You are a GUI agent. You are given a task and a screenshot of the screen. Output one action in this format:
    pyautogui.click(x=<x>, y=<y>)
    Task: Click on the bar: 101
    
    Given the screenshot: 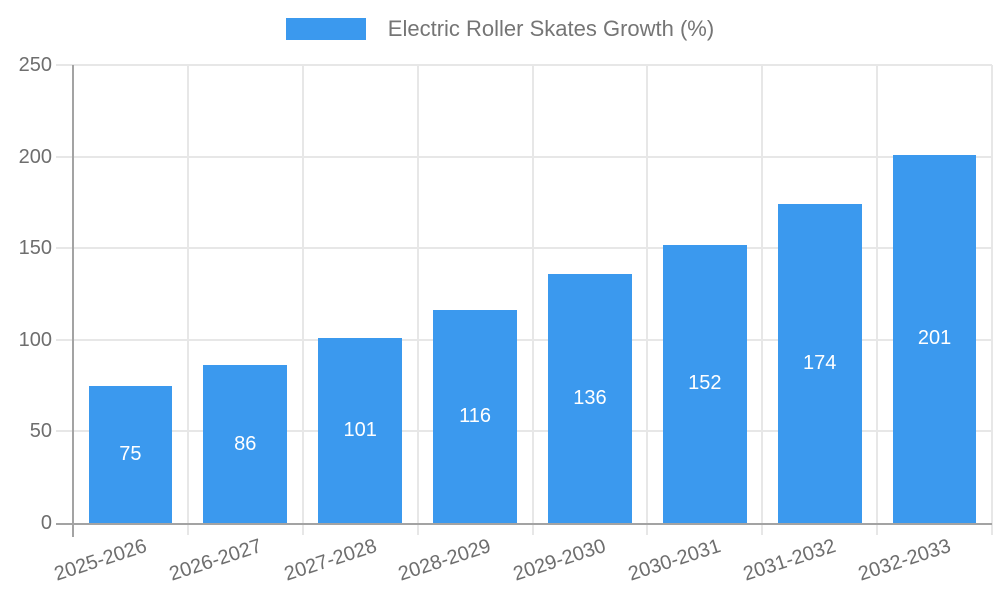 What is the action you would take?
    pyautogui.click(x=360, y=430)
    